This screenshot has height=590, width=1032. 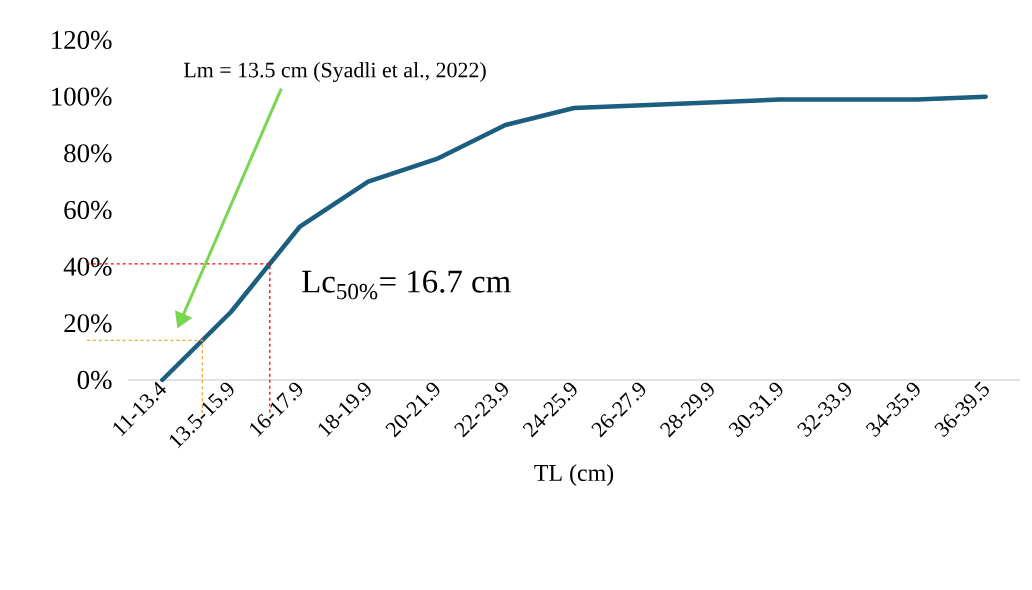 I want to click on y-tick-label: 80%, so click(x=88, y=153).